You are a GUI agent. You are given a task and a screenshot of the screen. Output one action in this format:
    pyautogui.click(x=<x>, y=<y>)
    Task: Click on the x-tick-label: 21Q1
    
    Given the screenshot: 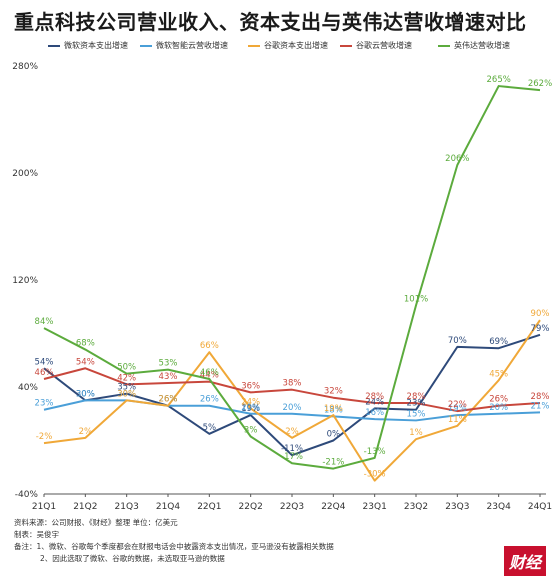 What is the action you would take?
    pyautogui.click(x=44, y=507)
    